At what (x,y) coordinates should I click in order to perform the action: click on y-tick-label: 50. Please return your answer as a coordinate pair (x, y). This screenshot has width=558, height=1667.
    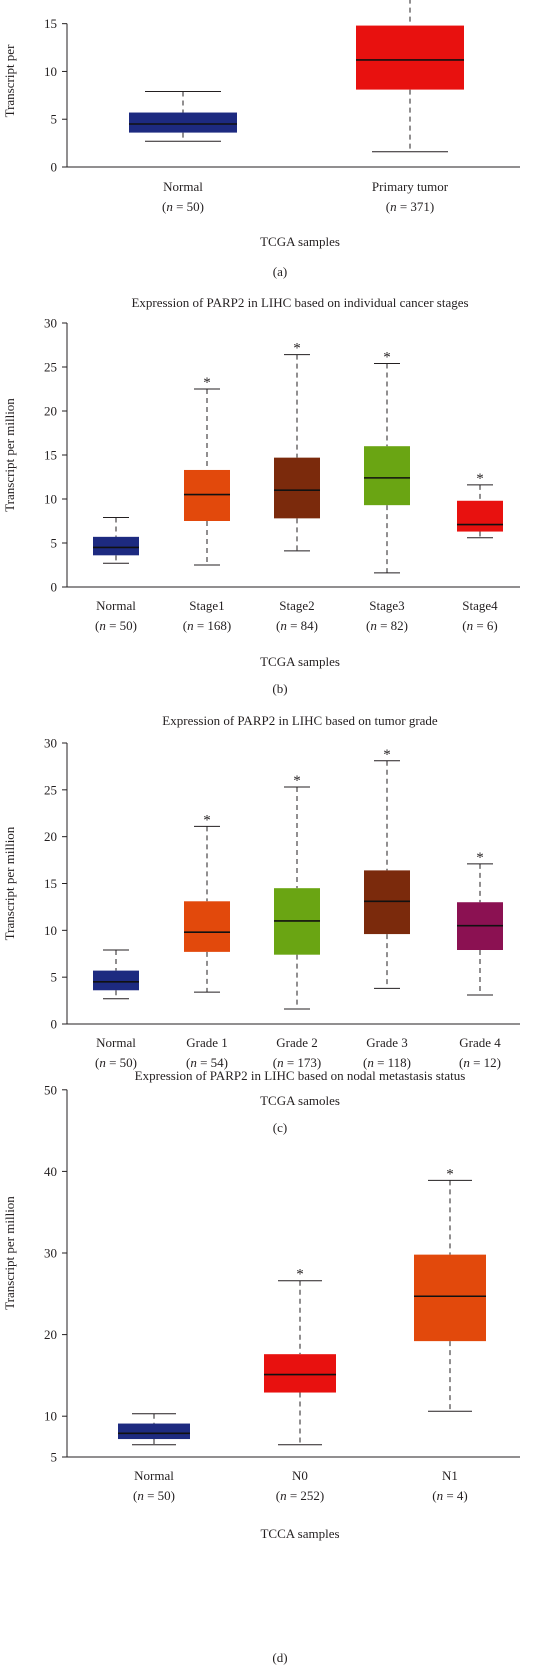
    Looking at the image, I should click on (50, 1089).